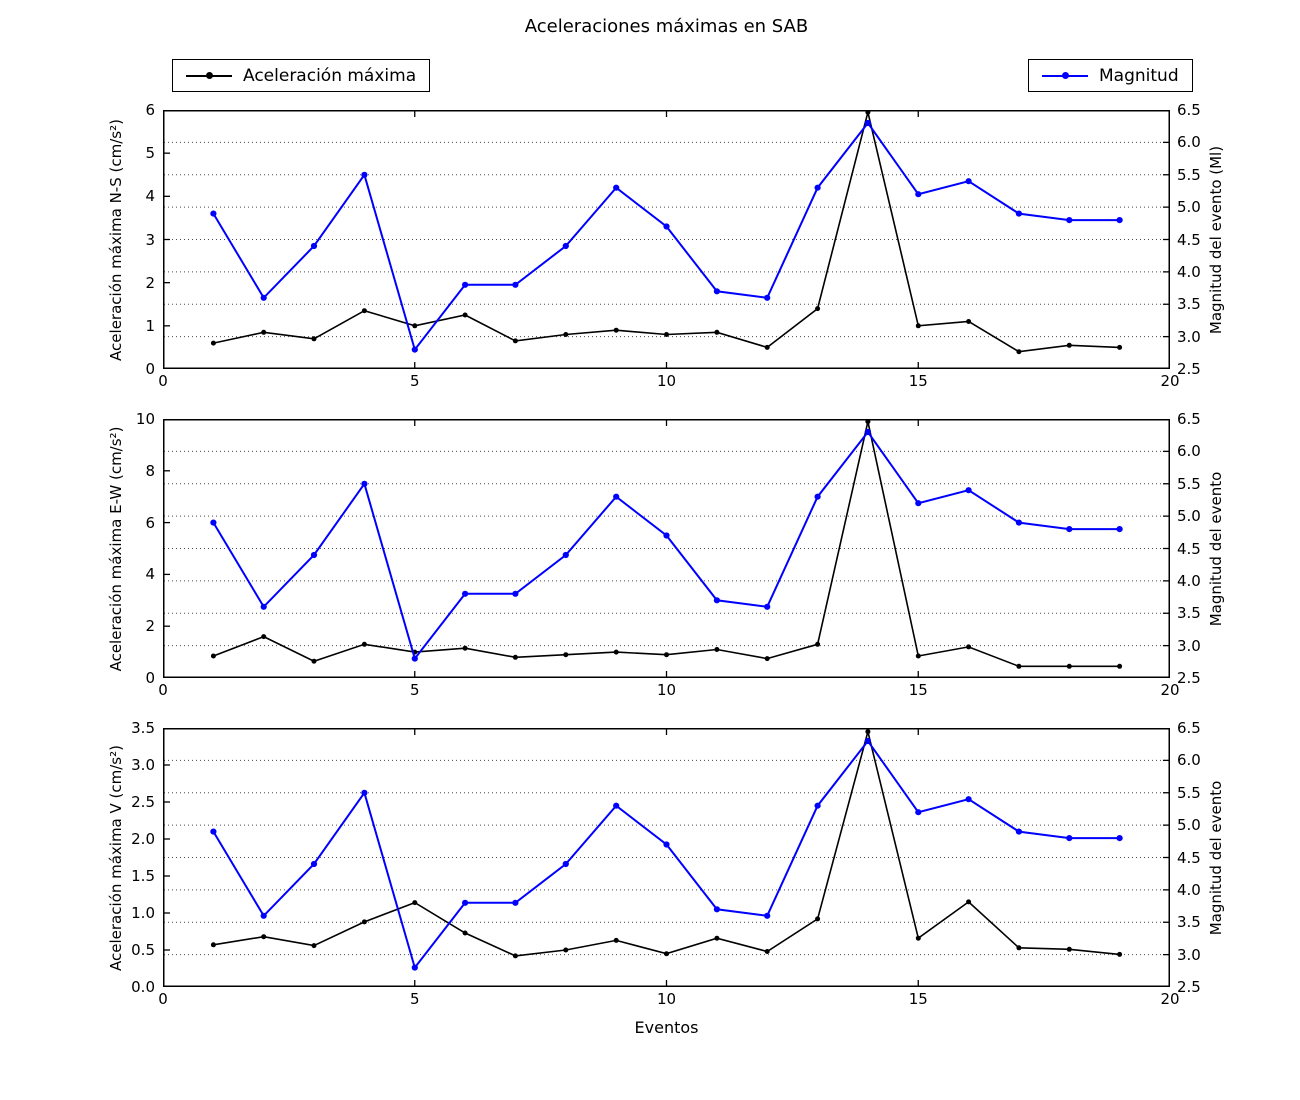 The image size is (1300, 1100). Describe the element at coordinates (143, 802) in the screenshot. I see `y-tick-label-left: 2.5` at that location.